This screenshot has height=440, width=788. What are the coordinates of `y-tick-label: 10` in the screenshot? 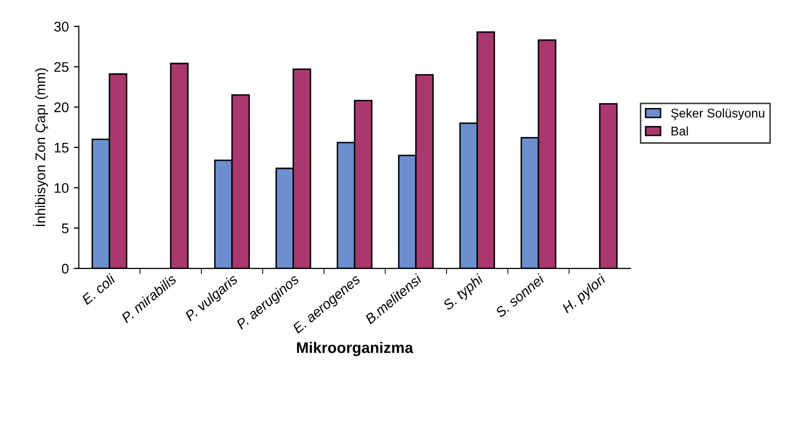 It's located at (61, 188).